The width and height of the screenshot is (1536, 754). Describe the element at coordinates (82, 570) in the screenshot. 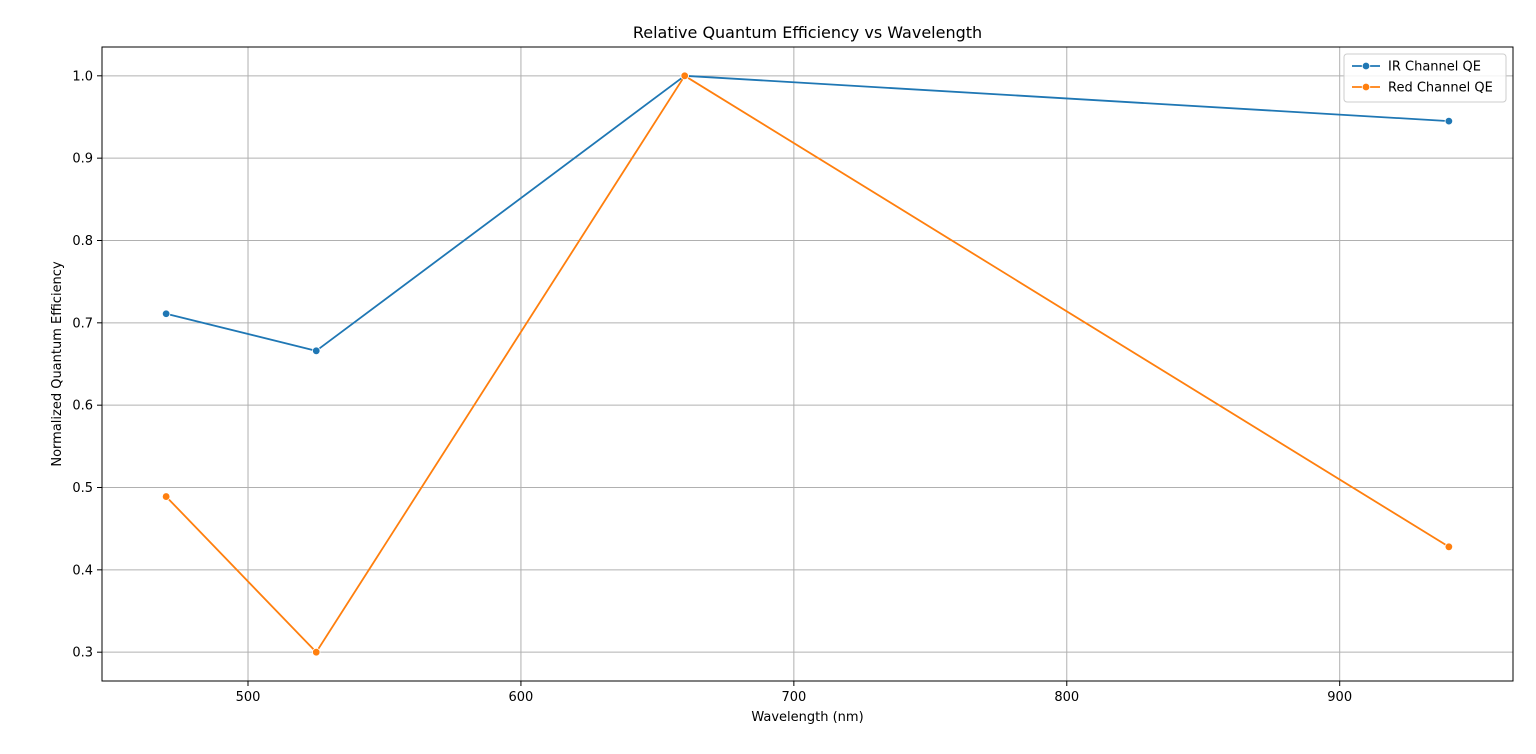

I see `y-tick-label: 0.4` at that location.